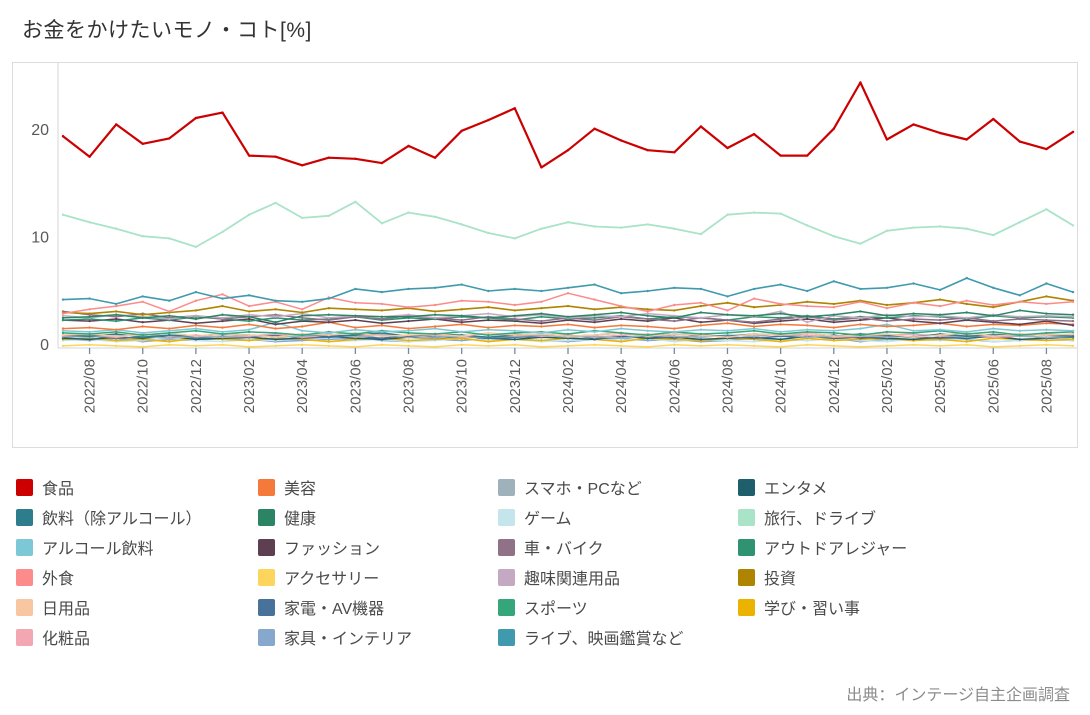 The height and width of the screenshot is (715, 1090). What do you see at coordinates (66, 609) in the screenshot?
I see `legend-label: 日用品` at bounding box center [66, 609].